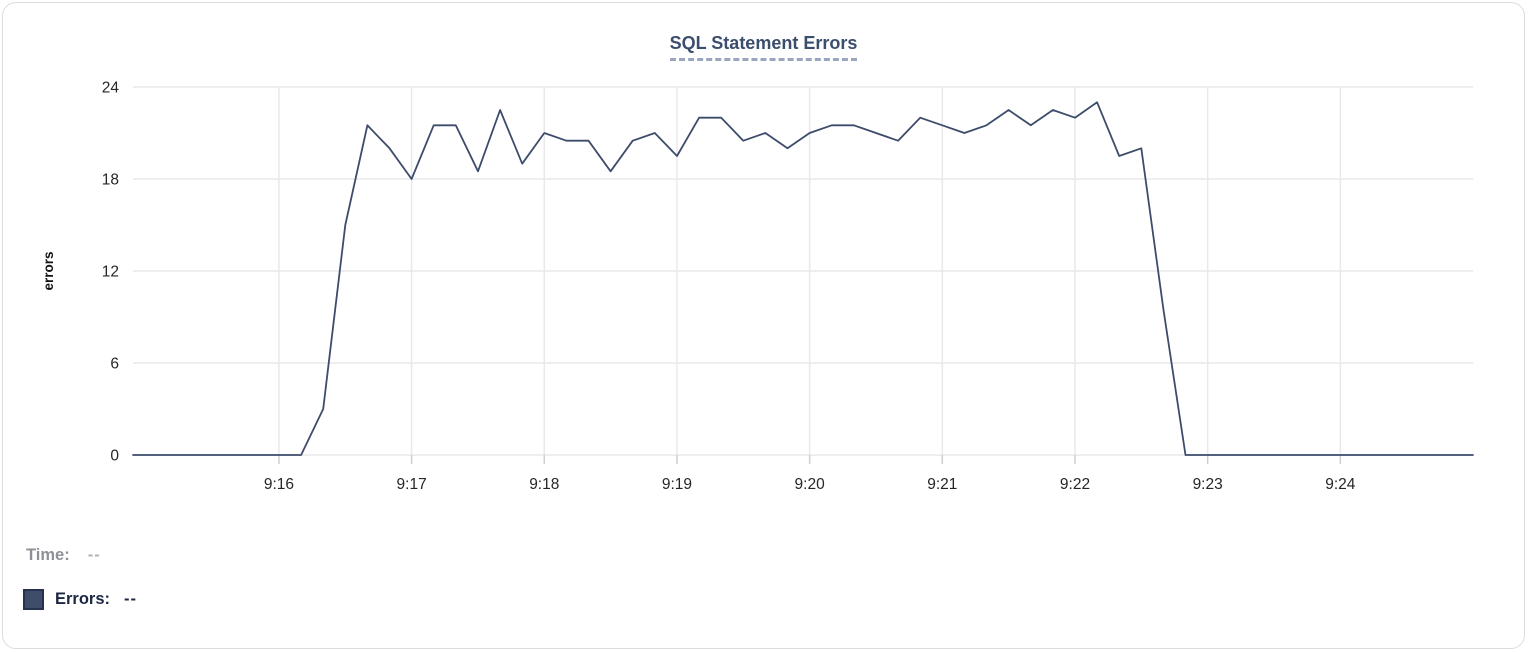 Image resolution: width=1528 pixels, height=652 pixels. What do you see at coordinates (111, 88) in the screenshot?
I see `y-tick-label: 24` at bounding box center [111, 88].